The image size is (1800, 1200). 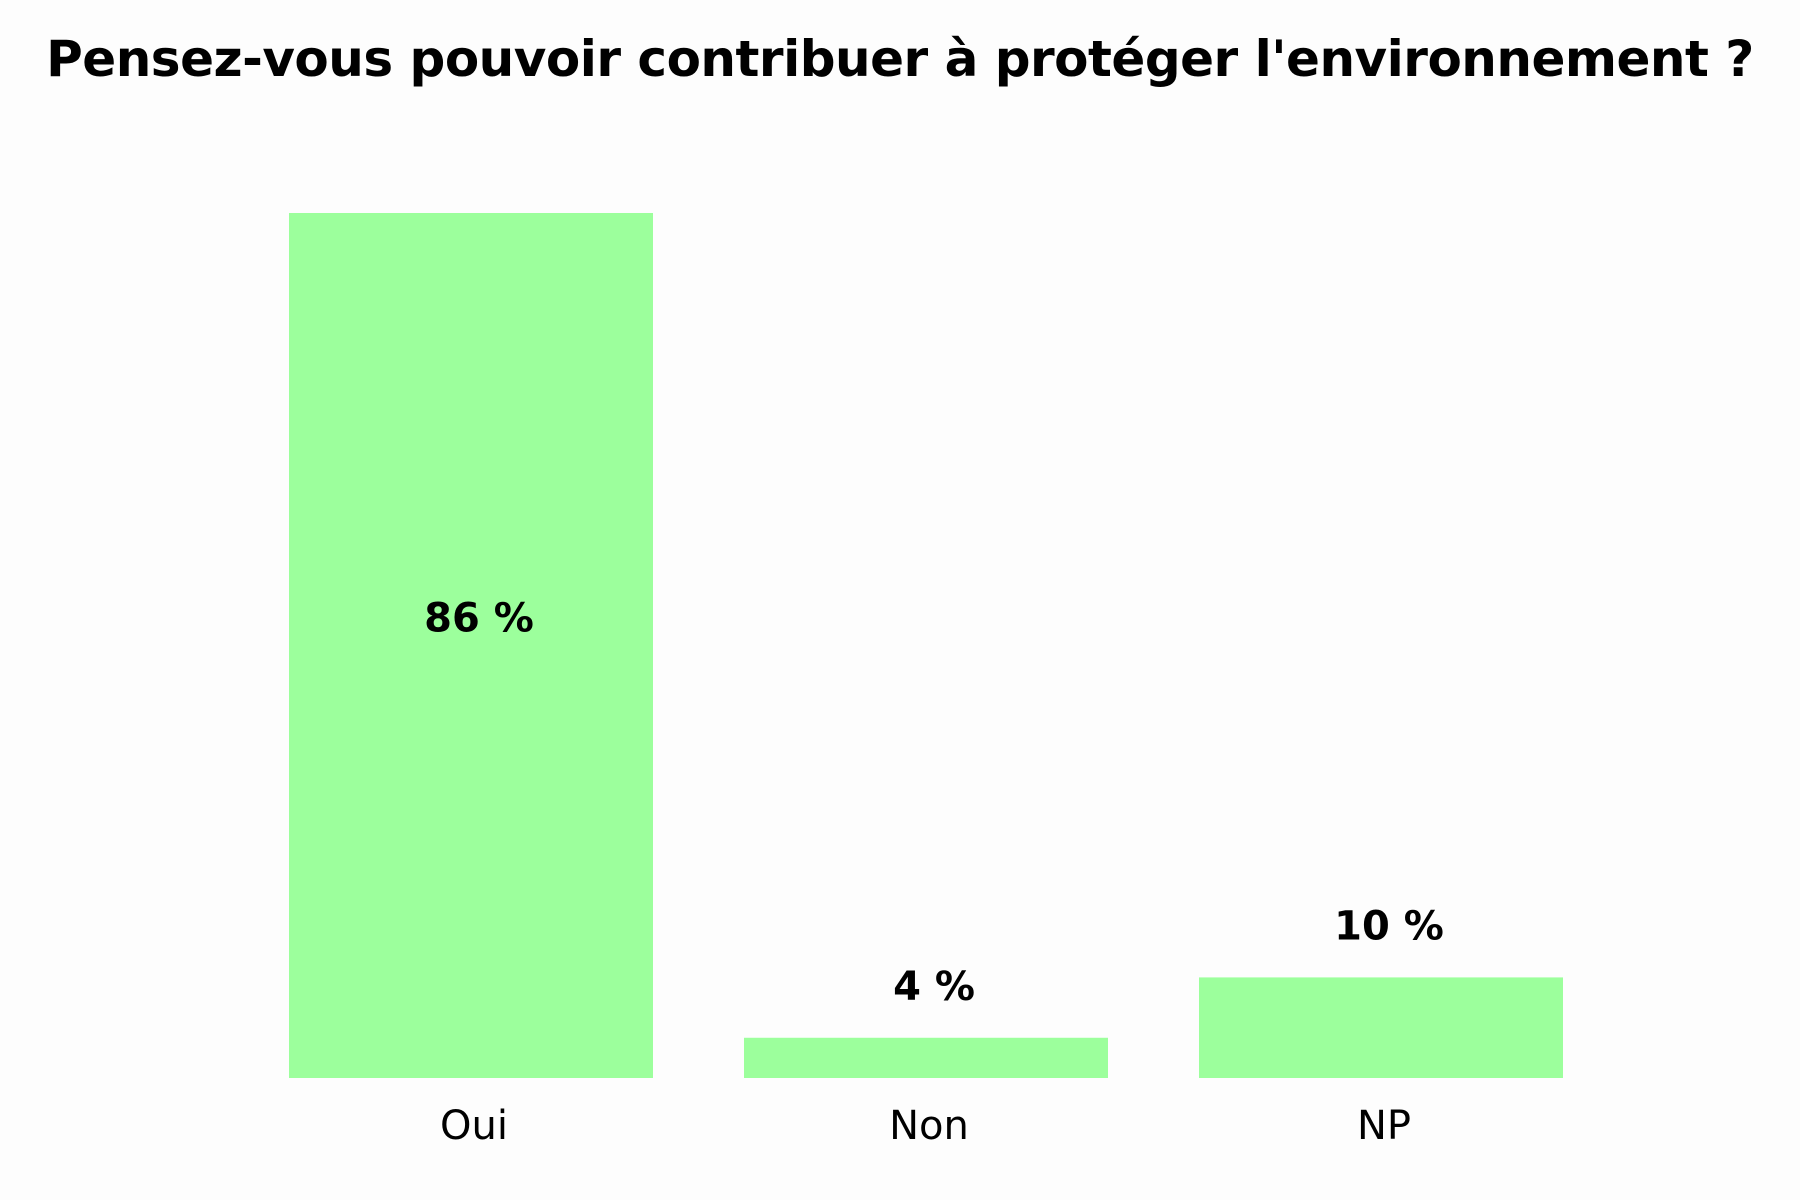 I want to click on x-tick-label-np: NP, so click(x=1384, y=1126).